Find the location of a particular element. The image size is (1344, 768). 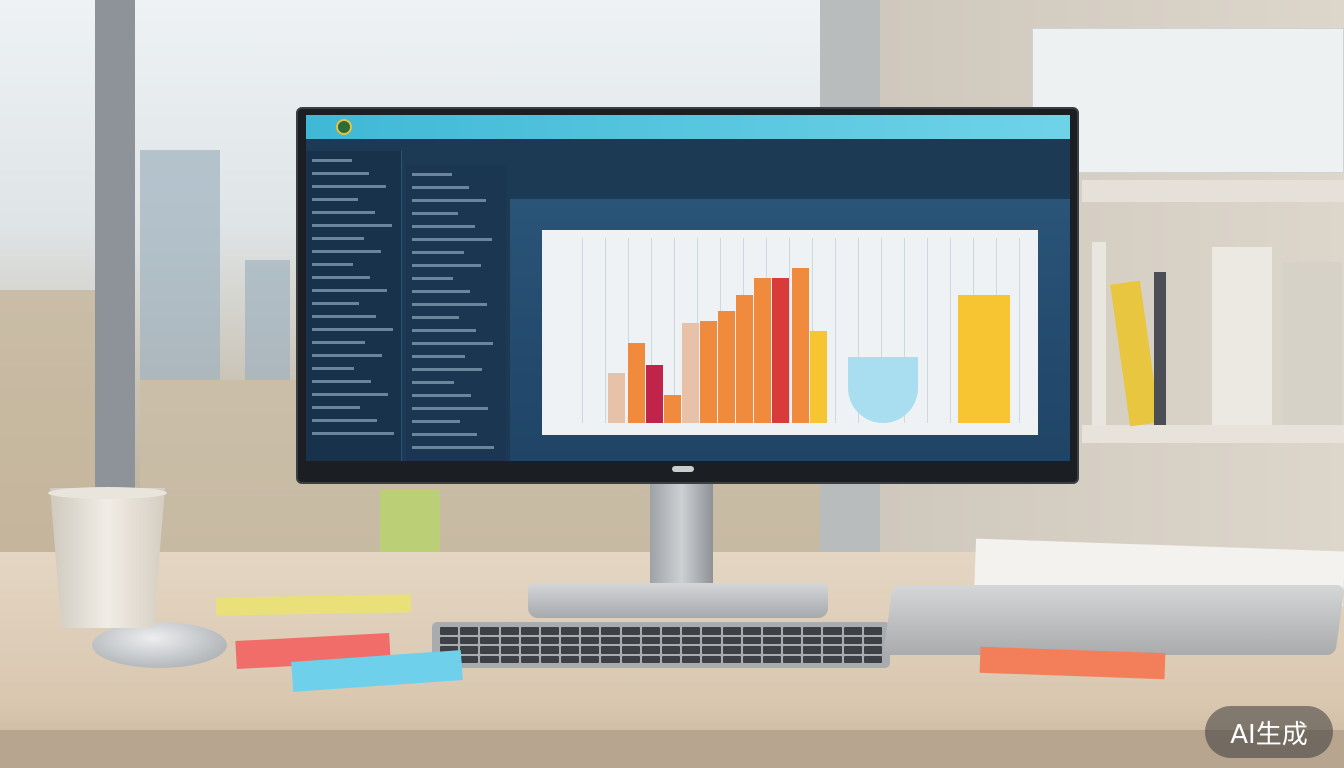

monitor-brand-logo is located at coordinates (683, 469).